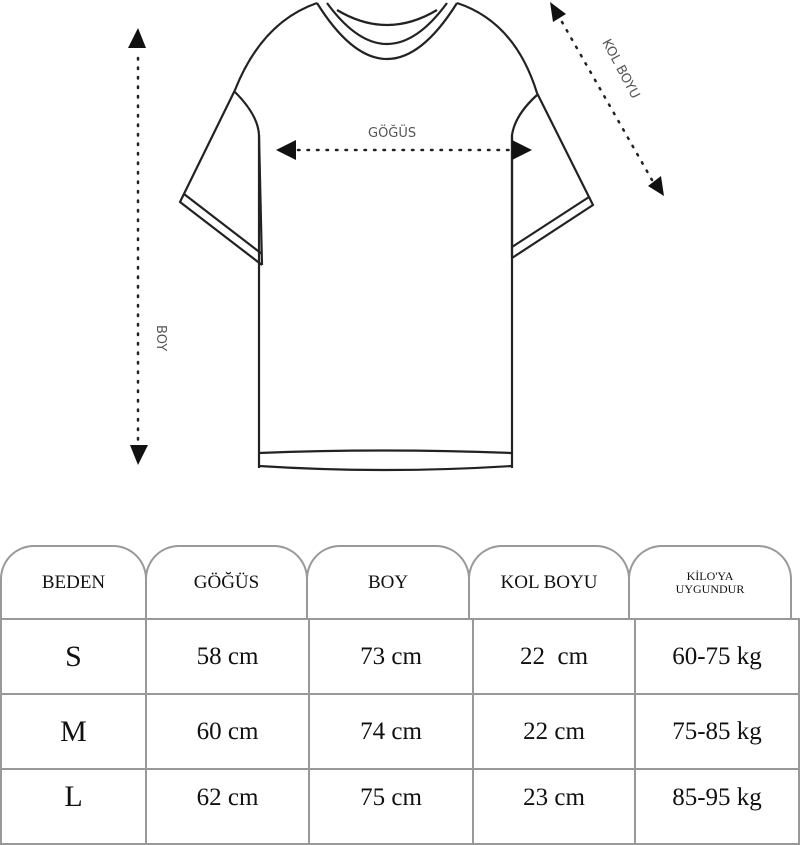  I want to click on chest-cell: 62 cm, so click(228, 807).